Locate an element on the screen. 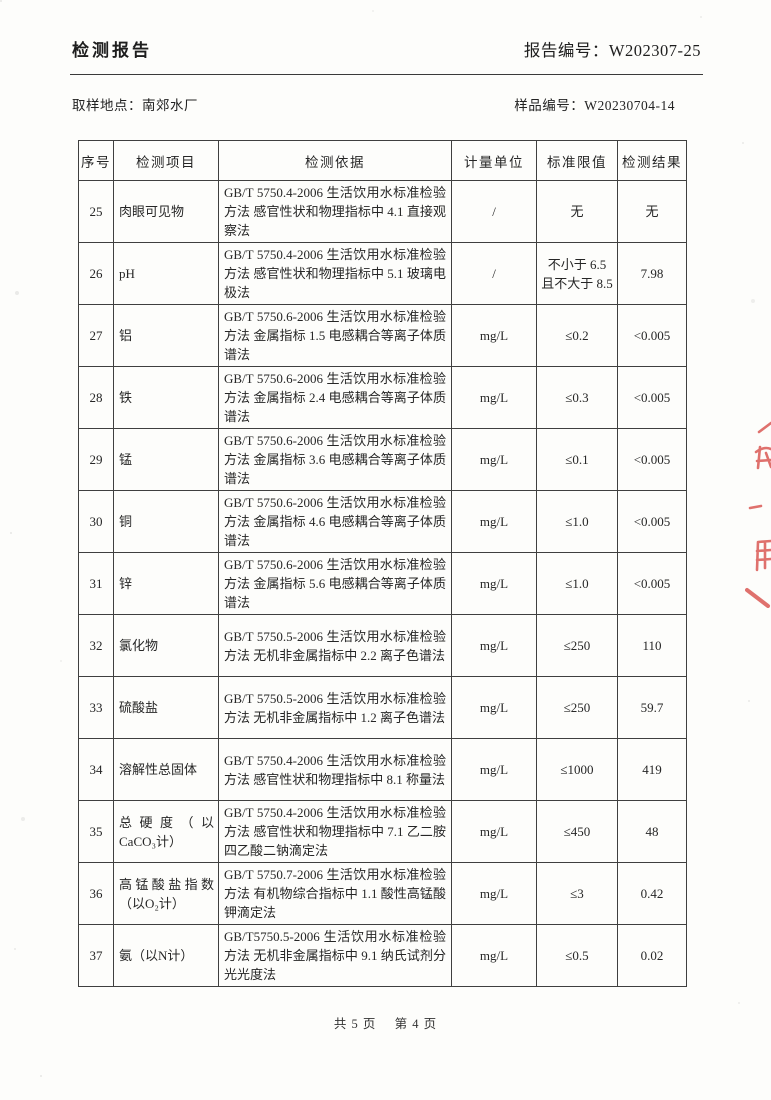 The width and height of the screenshot is (771, 1100). column-header: 标准限值 is located at coordinates (577, 160).